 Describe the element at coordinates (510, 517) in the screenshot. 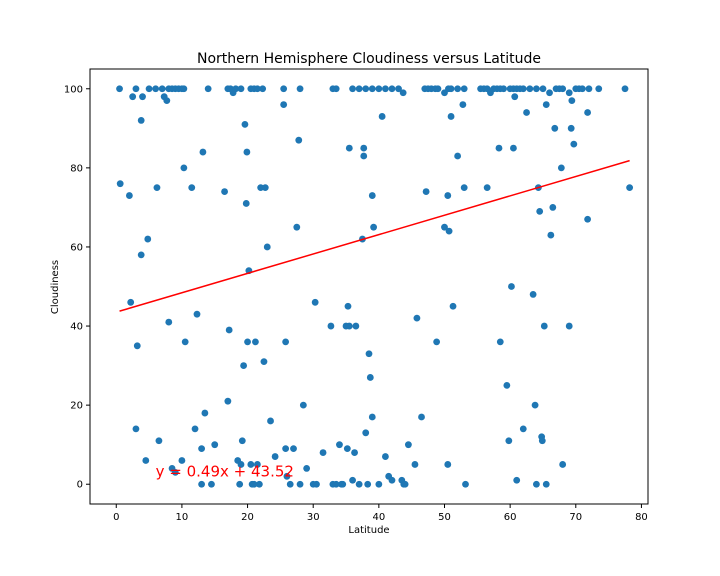

I see `x-tick-label: 60` at that location.